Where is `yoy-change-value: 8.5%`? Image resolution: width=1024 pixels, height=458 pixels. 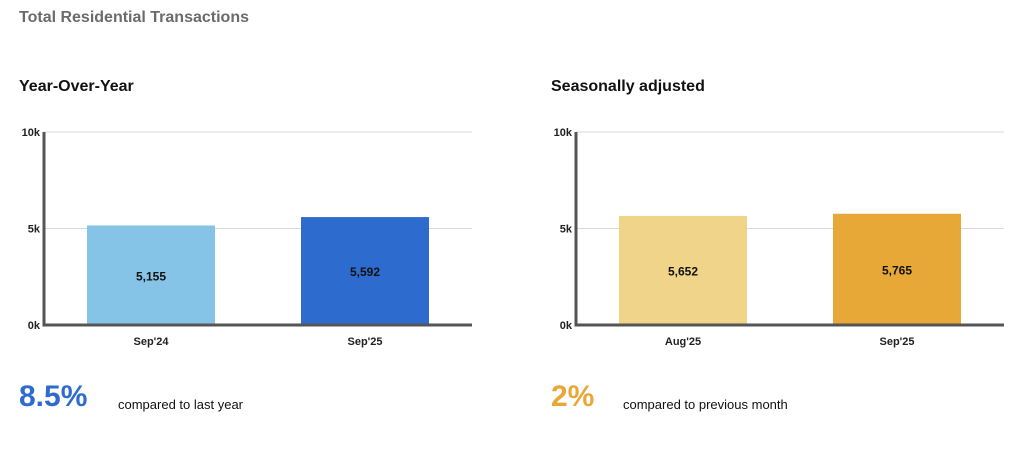
yoy-change-value: 8.5% is located at coordinates (53, 396).